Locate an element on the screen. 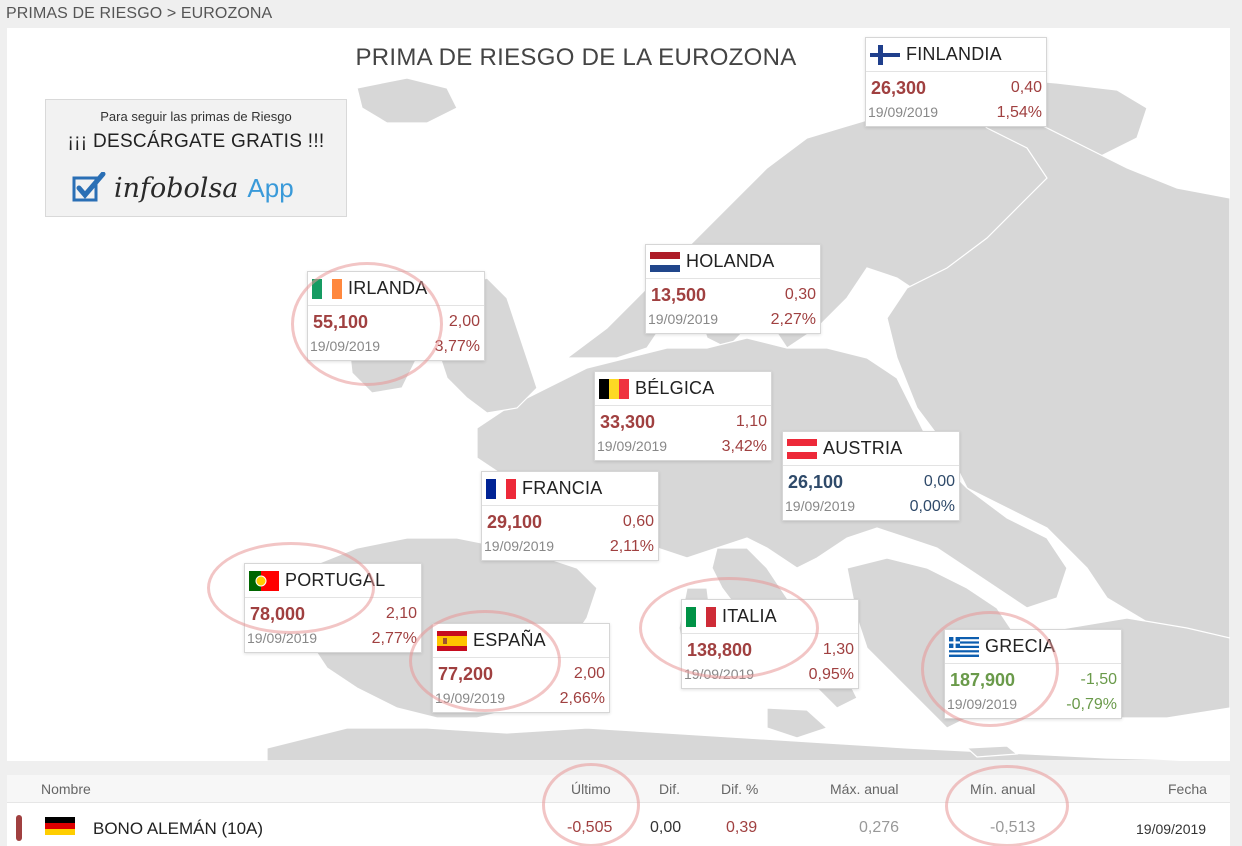  risk-premium-pct: 2,11% is located at coordinates (631, 546).